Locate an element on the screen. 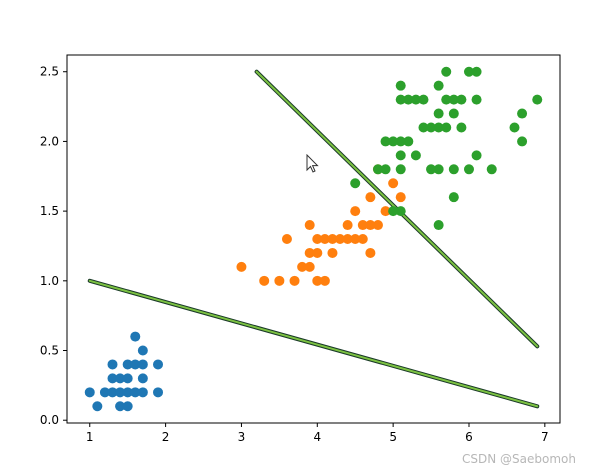 The image size is (590, 472). x-tick-label: 7 is located at coordinates (545, 437).